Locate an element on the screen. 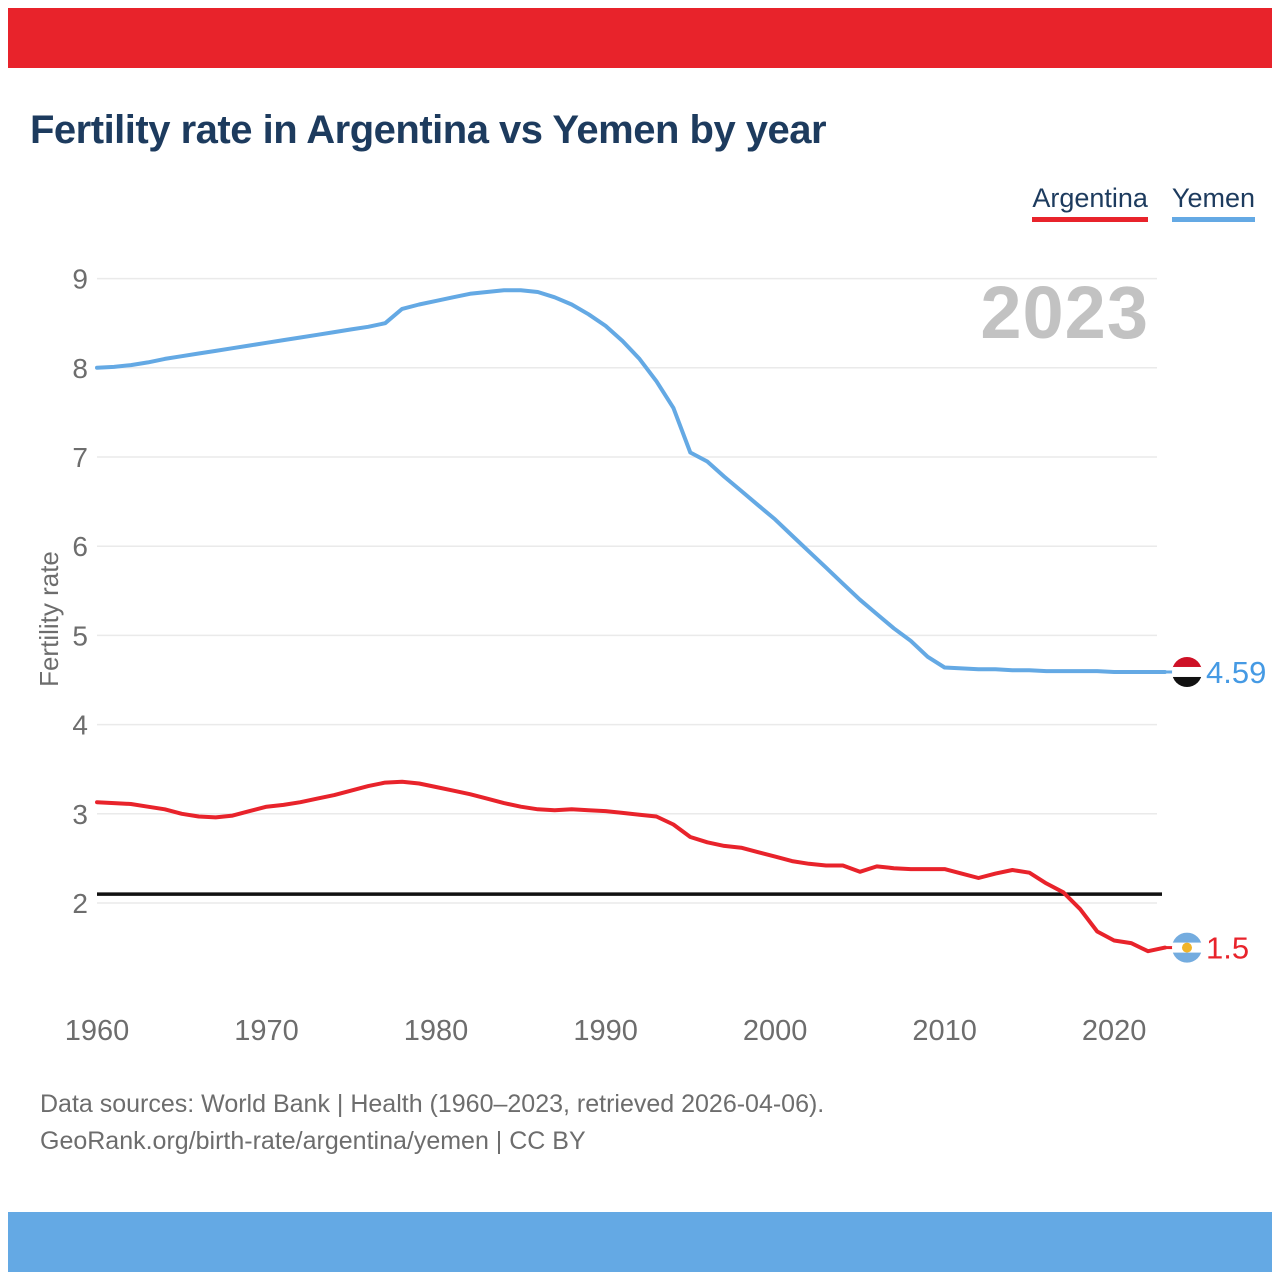  yemen-flag-icon is located at coordinates (1187, 671).